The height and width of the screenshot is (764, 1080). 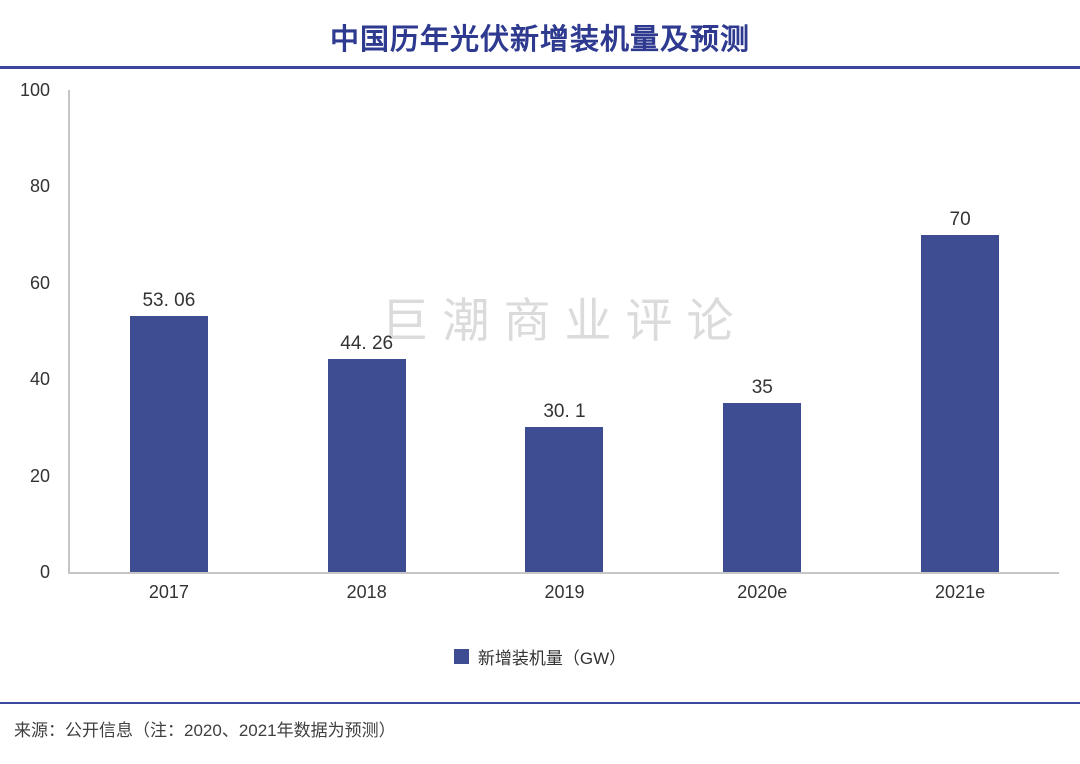 What do you see at coordinates (461, 656) in the screenshot?
I see `legend-swatch-icon` at bounding box center [461, 656].